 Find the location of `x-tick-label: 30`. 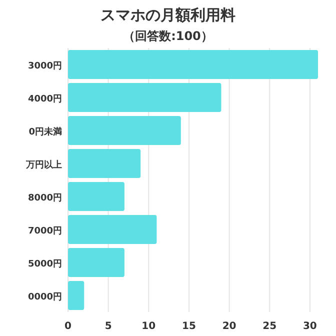

x-tick-label: 30 is located at coordinates (309, 326).